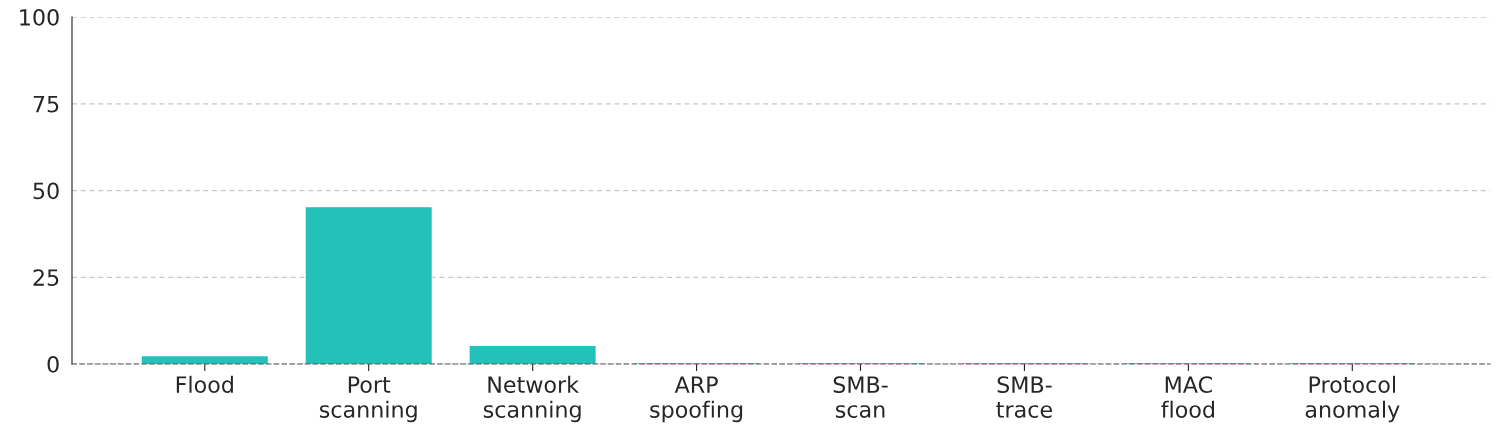  What do you see at coordinates (1024, 397) in the screenshot?
I see `x-tick-label: SMB- trace` at bounding box center [1024, 397].